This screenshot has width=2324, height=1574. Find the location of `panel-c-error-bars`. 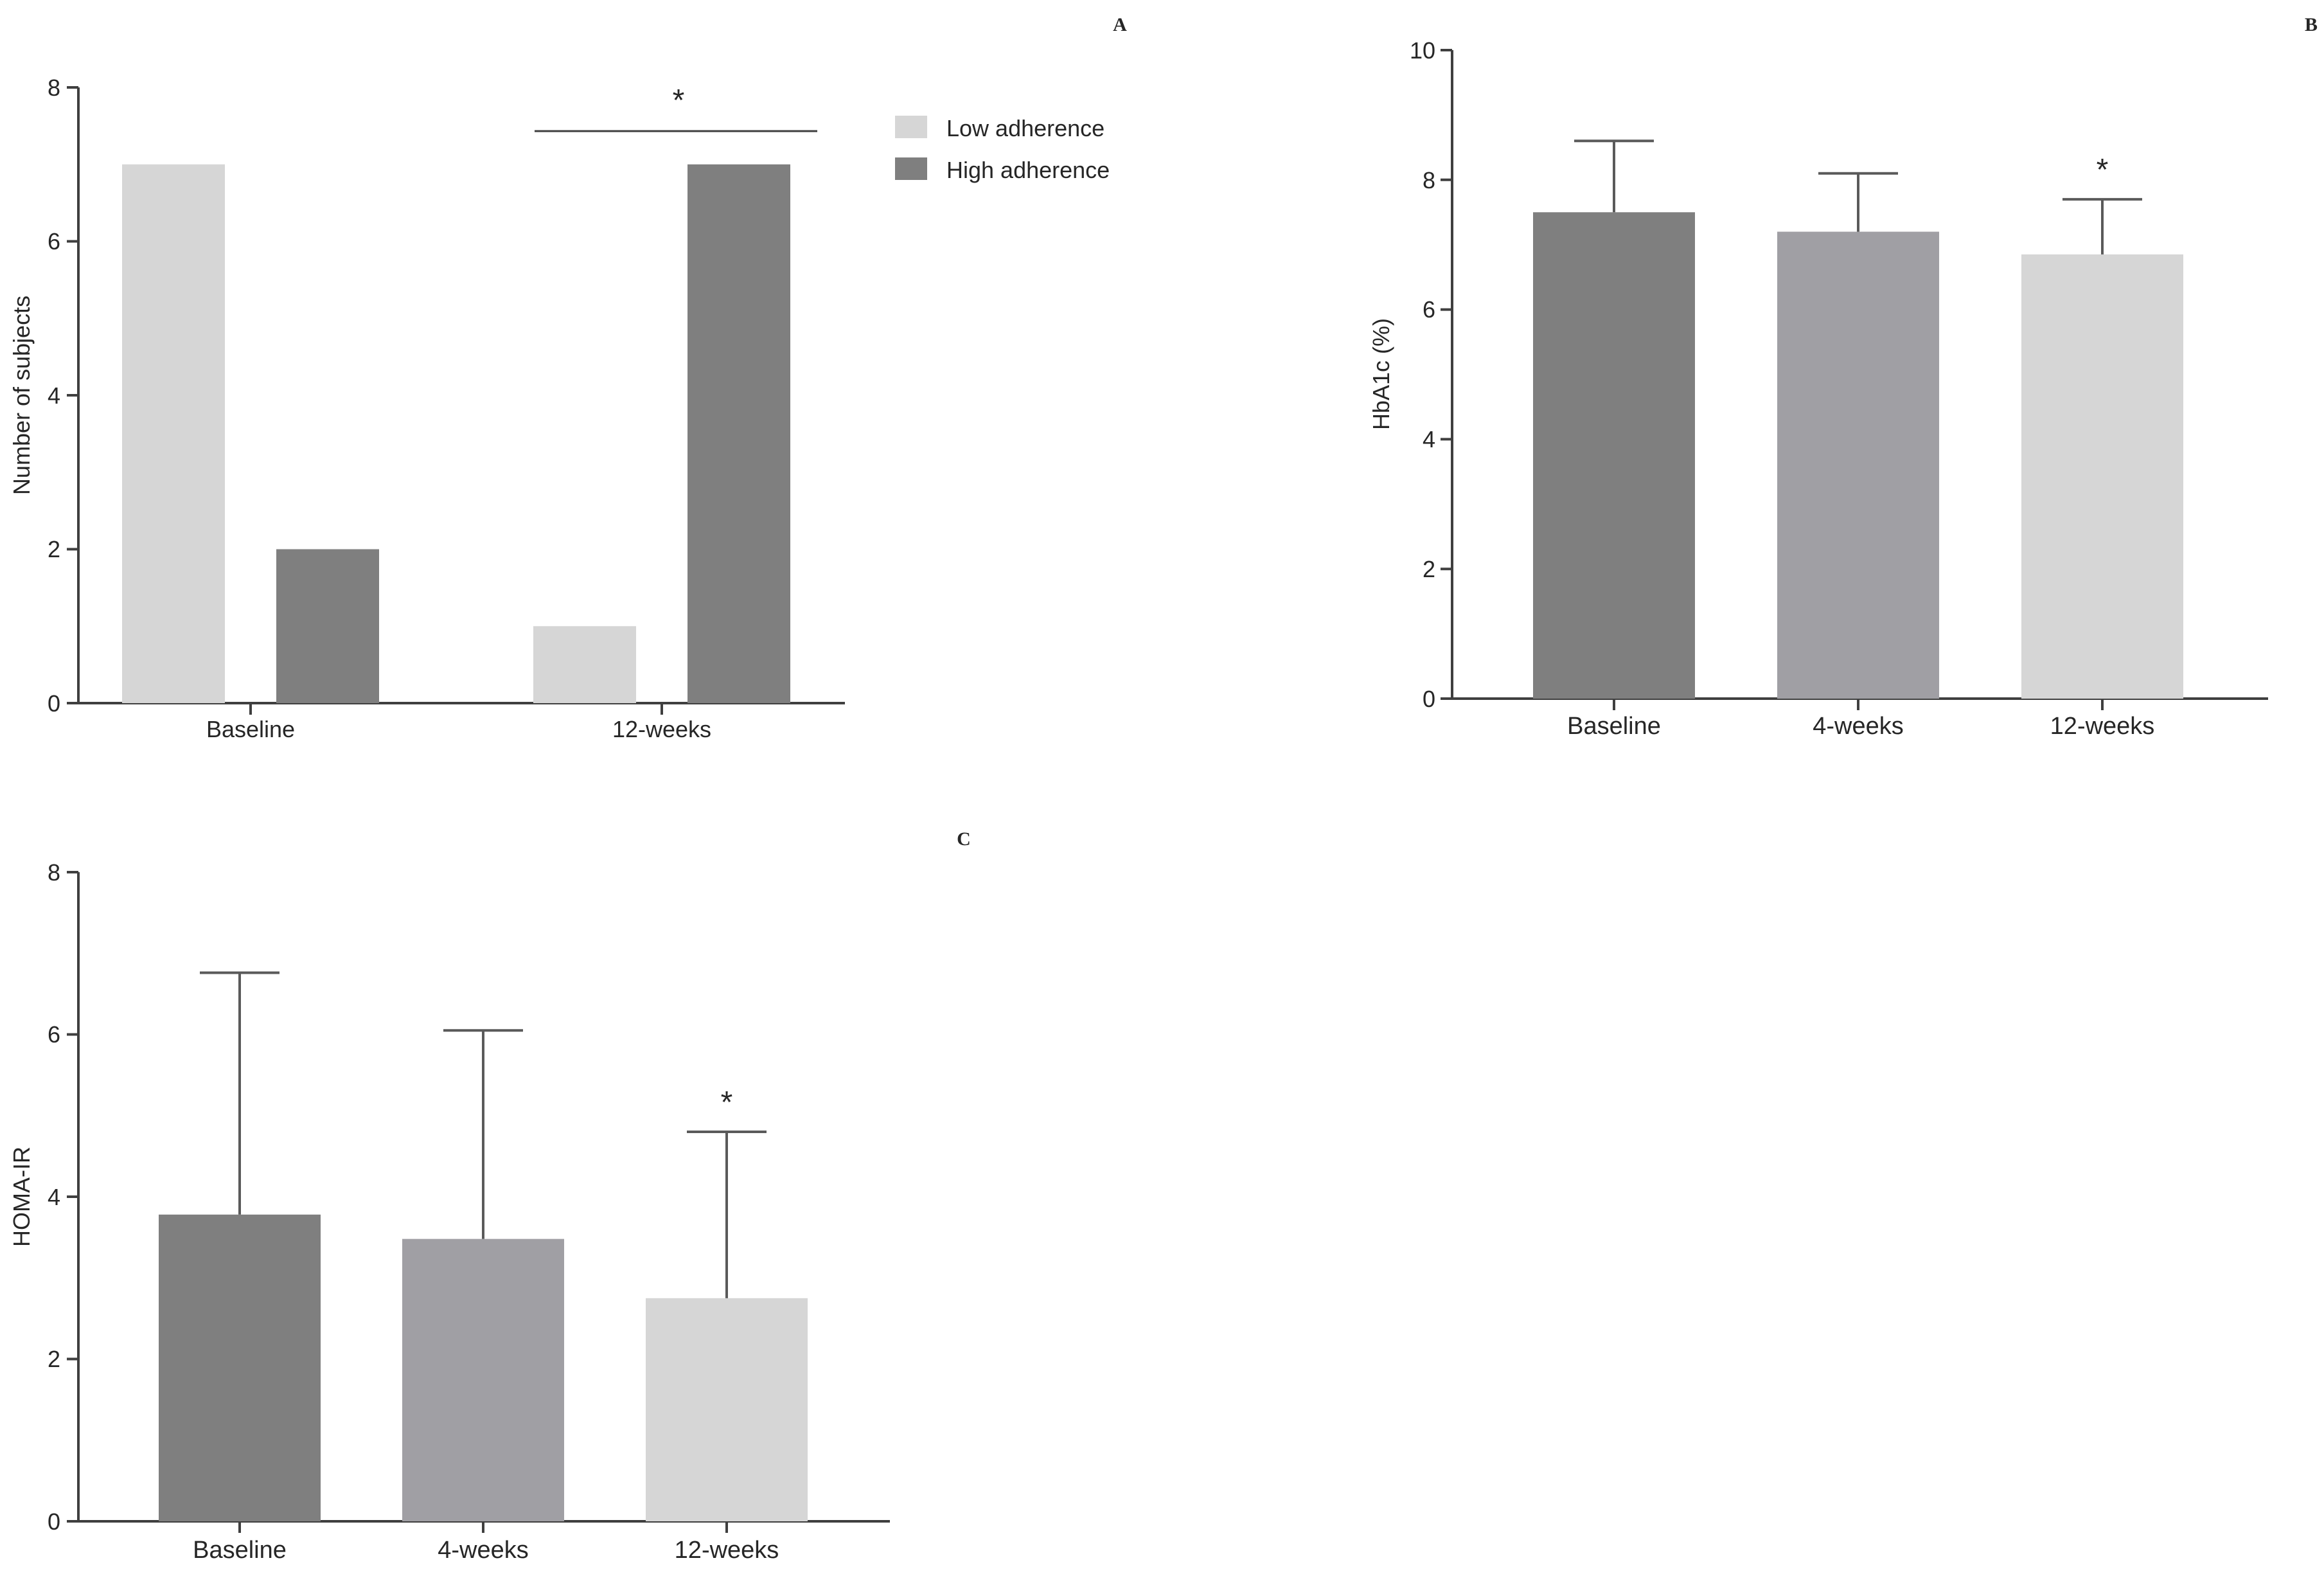

panel-c-error-bars is located at coordinates (483, 1134).